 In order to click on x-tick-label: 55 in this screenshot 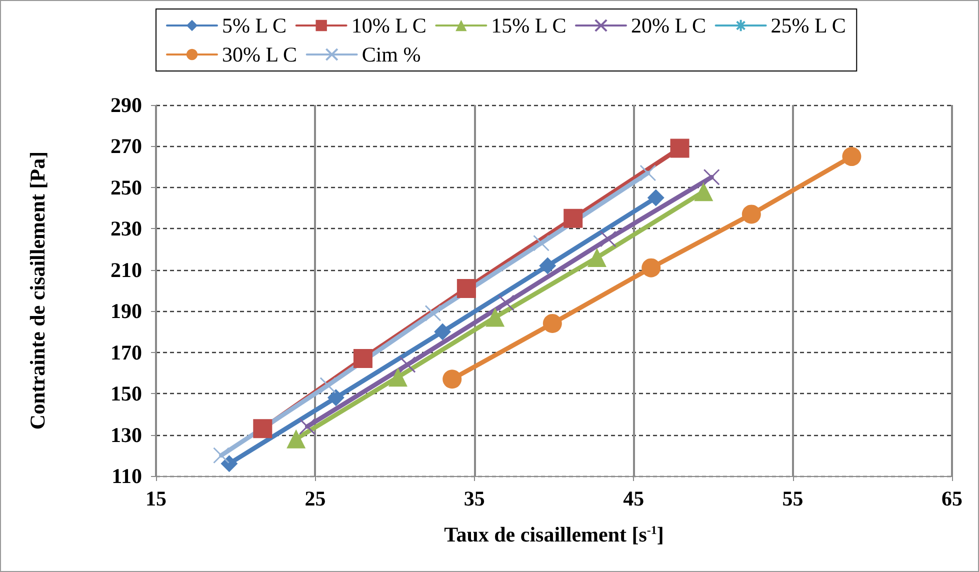, I will do `click(793, 498)`.